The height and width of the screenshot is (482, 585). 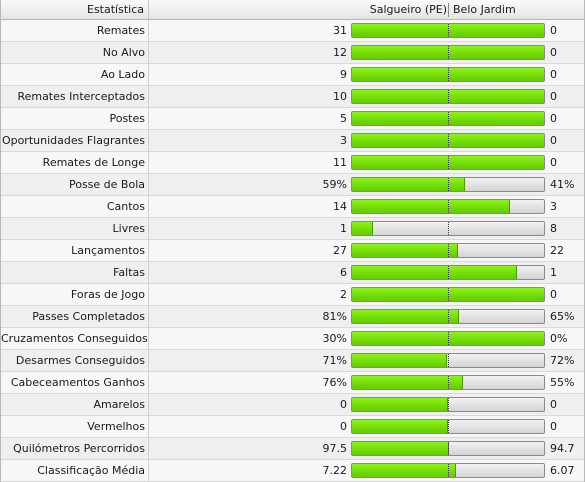 What do you see at coordinates (292, 405) in the screenshot?
I see `table-row: Amarelos 0 0` at bounding box center [292, 405].